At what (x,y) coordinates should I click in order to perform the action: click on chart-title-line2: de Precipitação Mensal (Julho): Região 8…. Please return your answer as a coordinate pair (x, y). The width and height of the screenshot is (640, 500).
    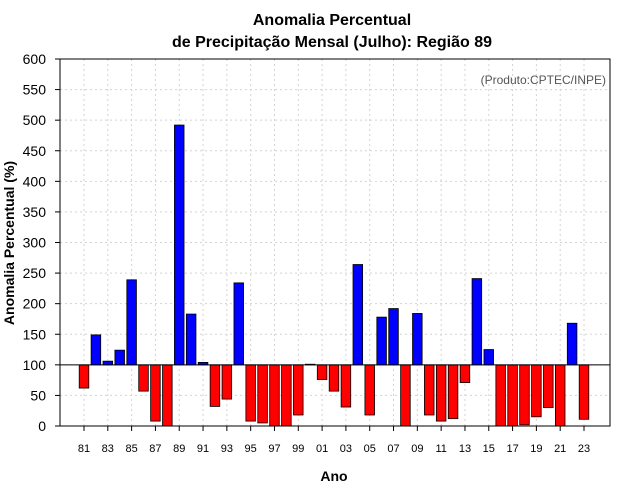
    Looking at the image, I should click on (332, 42).